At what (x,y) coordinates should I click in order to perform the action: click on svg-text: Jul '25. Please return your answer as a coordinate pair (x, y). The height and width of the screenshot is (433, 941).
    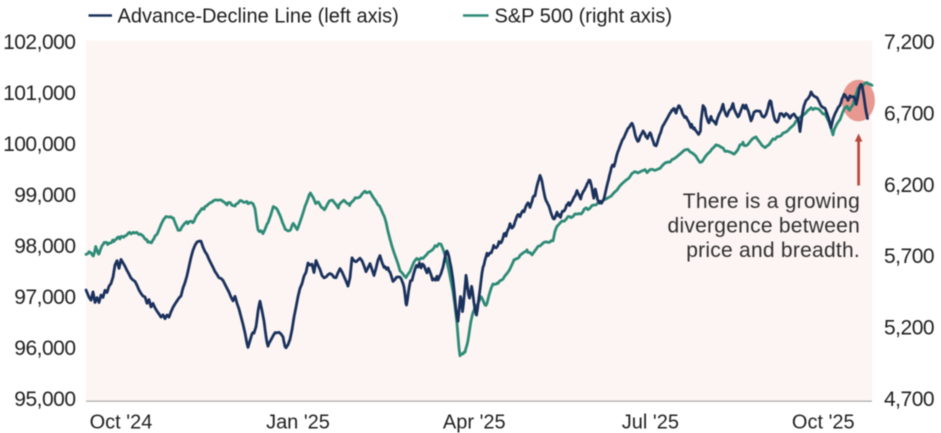
    Looking at the image, I should click on (650, 422).